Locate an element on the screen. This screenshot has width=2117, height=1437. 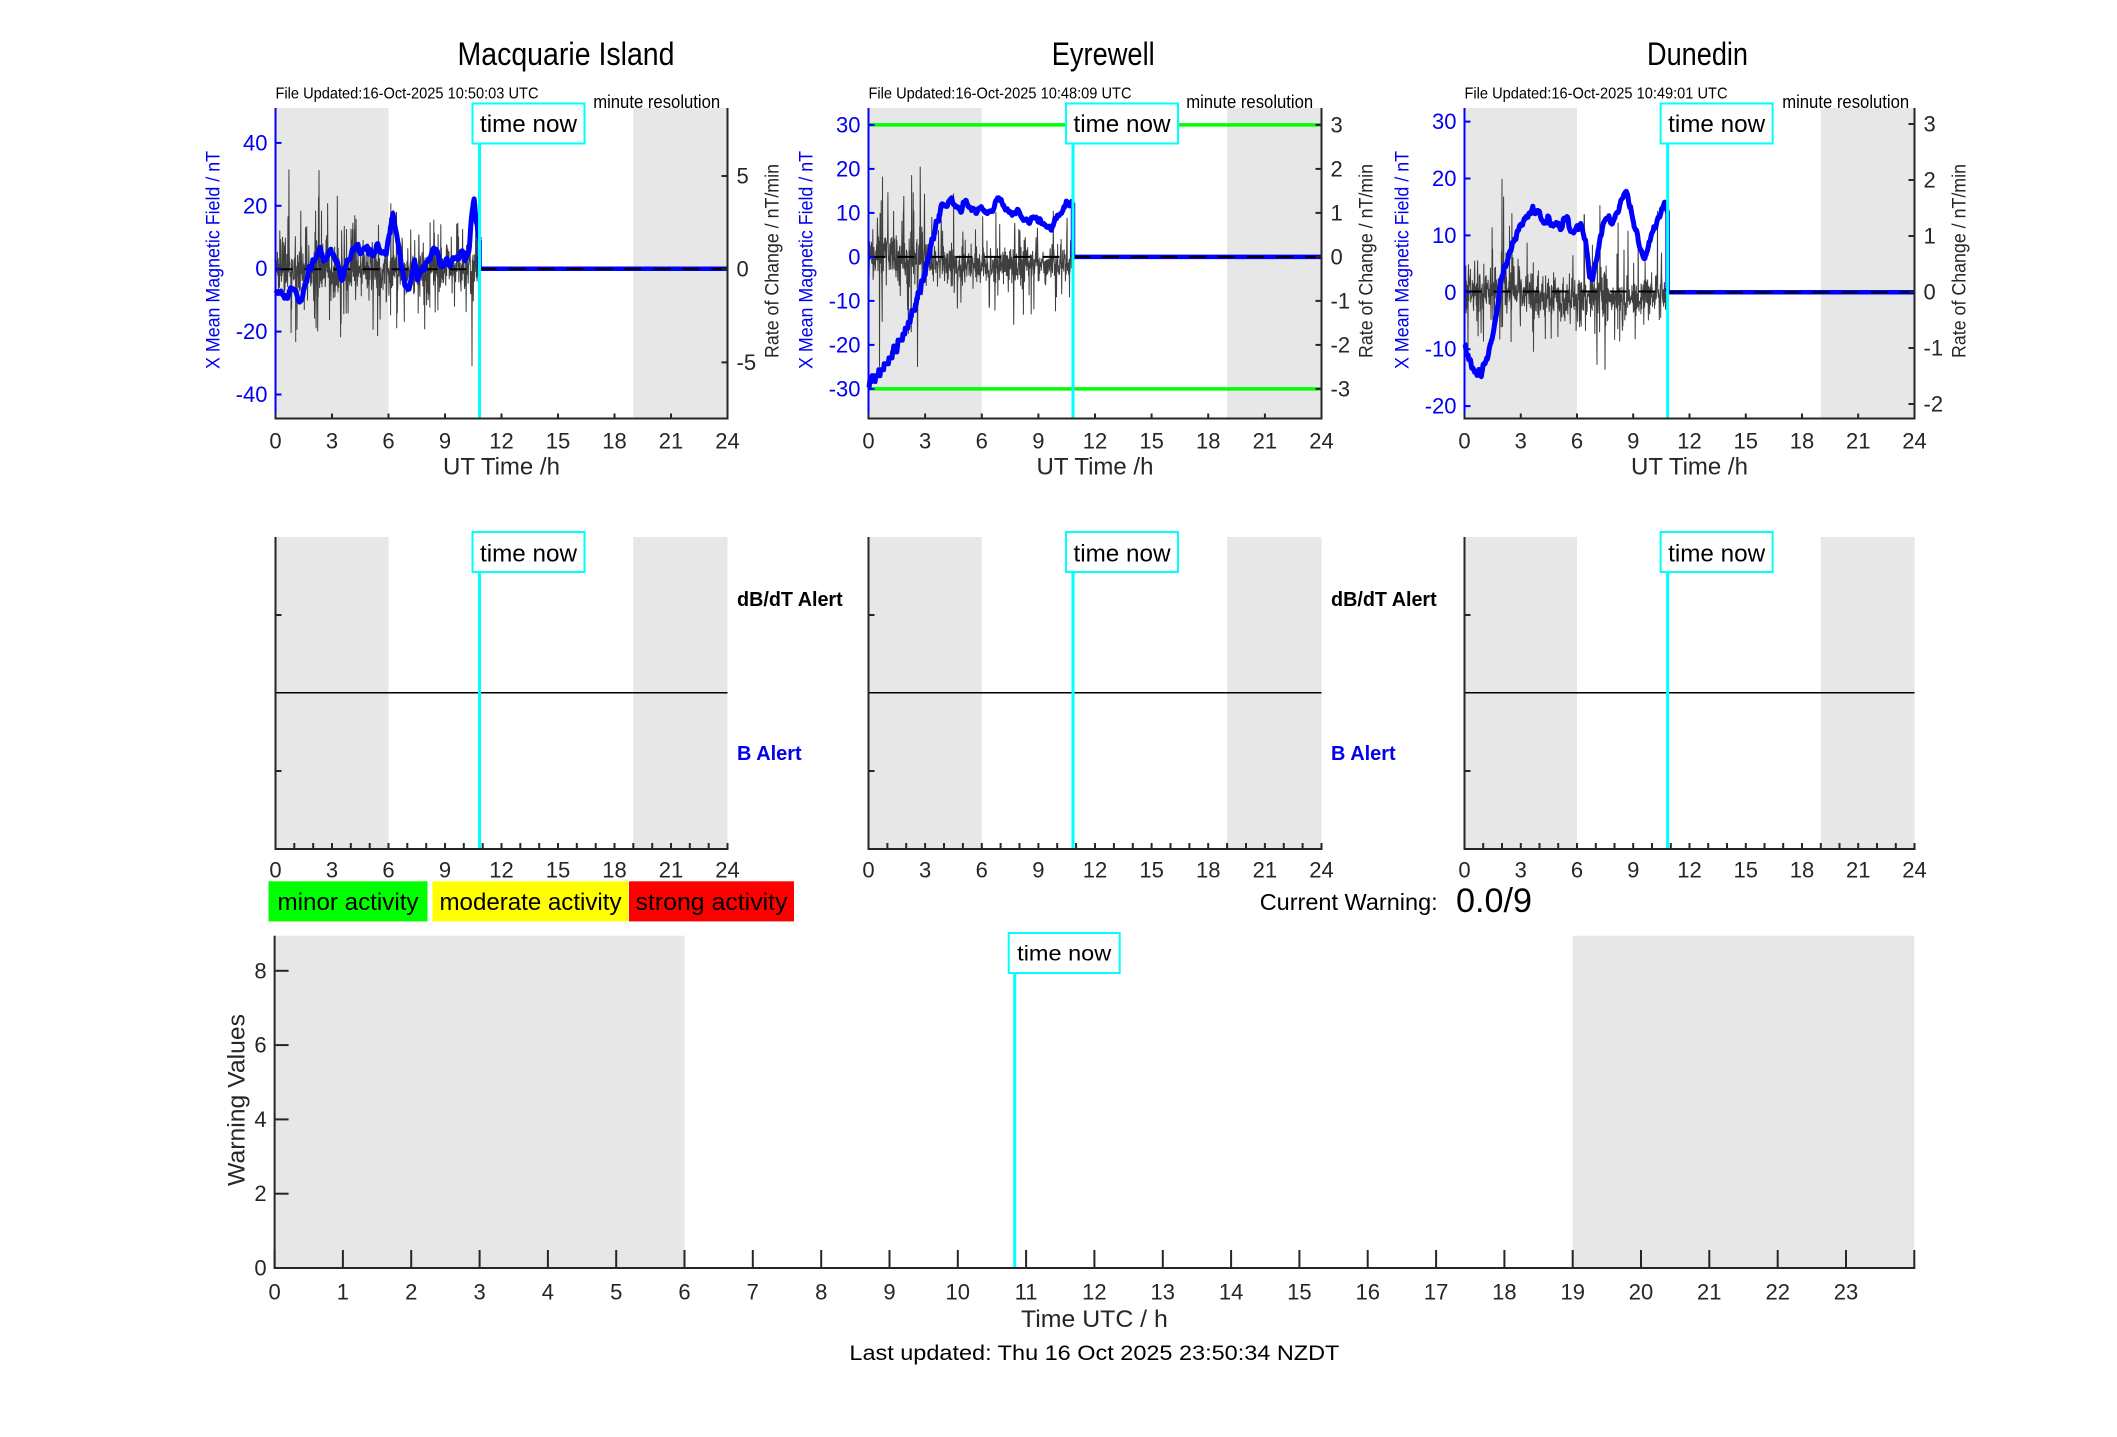
svg-text: 14 is located at coordinates (1231, 1292).